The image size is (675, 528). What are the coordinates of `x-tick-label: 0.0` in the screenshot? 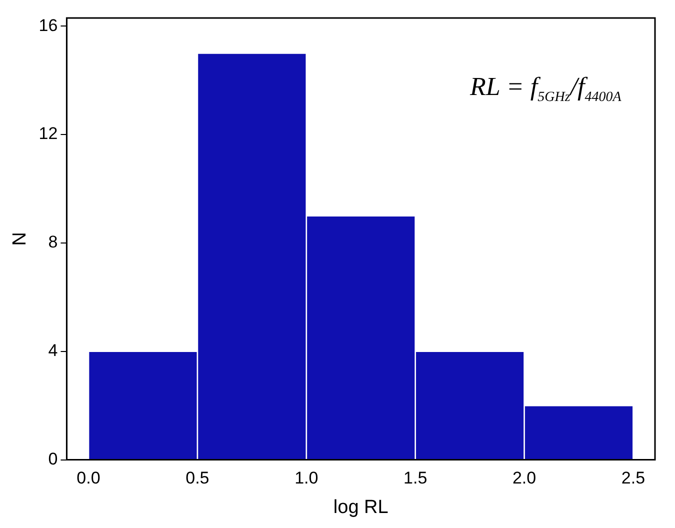 It's located at (88, 478).